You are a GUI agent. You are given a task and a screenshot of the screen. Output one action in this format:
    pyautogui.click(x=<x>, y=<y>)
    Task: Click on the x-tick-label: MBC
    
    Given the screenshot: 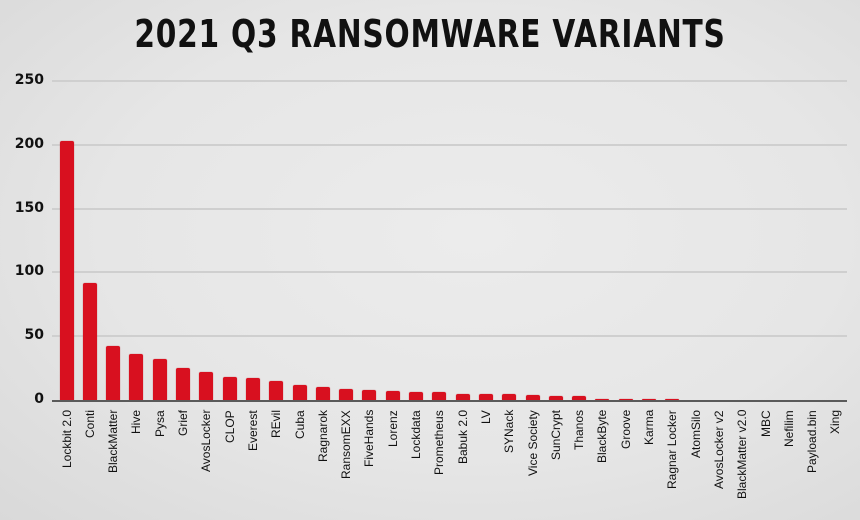 What is the action you would take?
    pyautogui.click(x=765, y=423)
    